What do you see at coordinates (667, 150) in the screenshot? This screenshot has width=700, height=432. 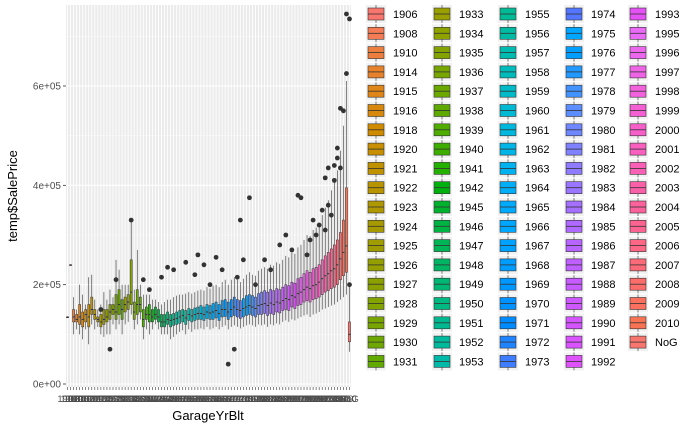 I see `legend-label: 2001` at bounding box center [667, 150].